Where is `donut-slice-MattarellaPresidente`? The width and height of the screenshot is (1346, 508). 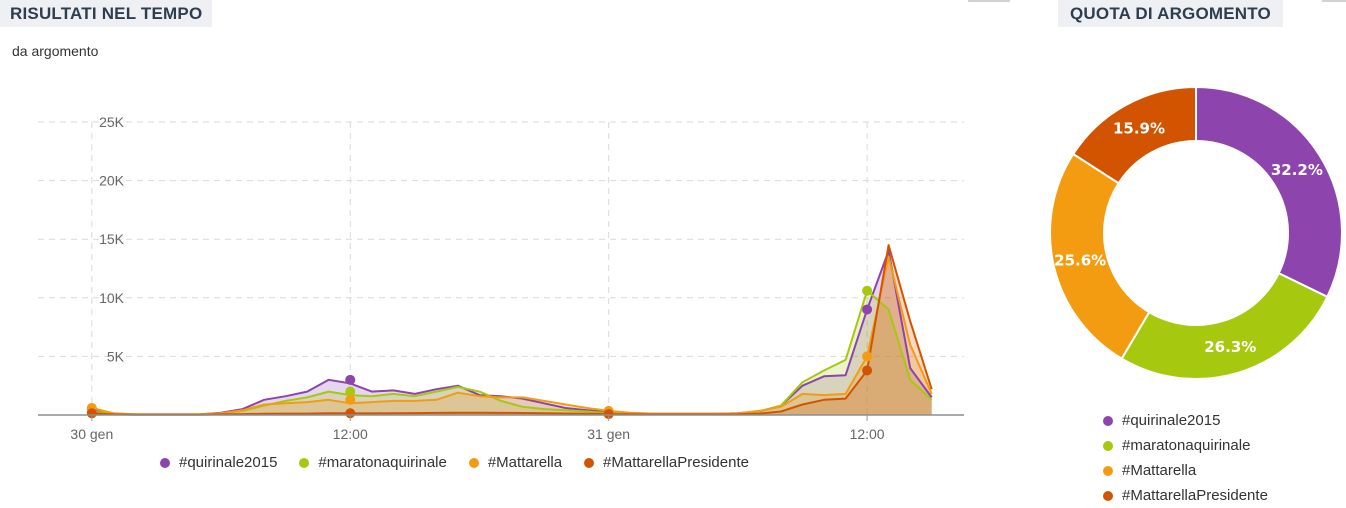 donut-slice-MattarellaPresidente is located at coordinates (1134, 135).